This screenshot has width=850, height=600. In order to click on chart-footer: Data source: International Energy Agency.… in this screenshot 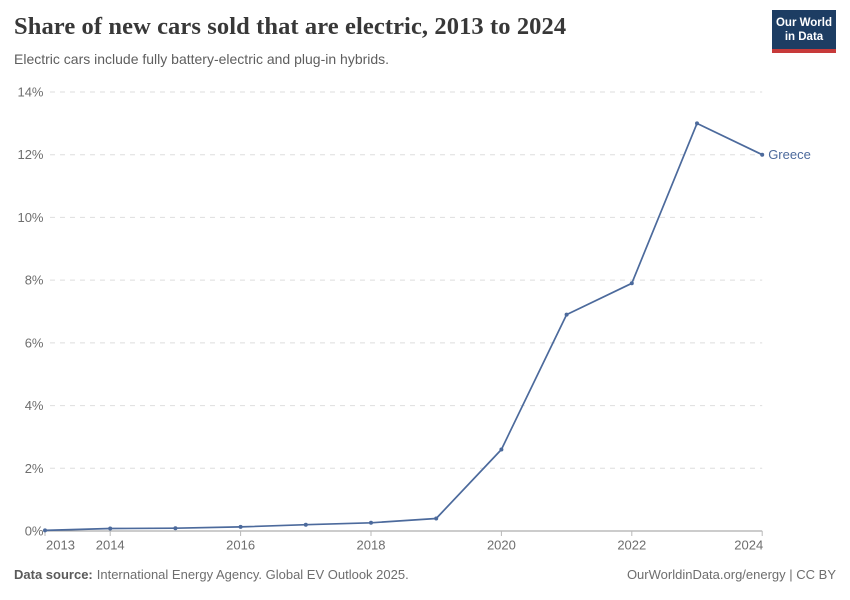, I will do `click(425, 574)`.